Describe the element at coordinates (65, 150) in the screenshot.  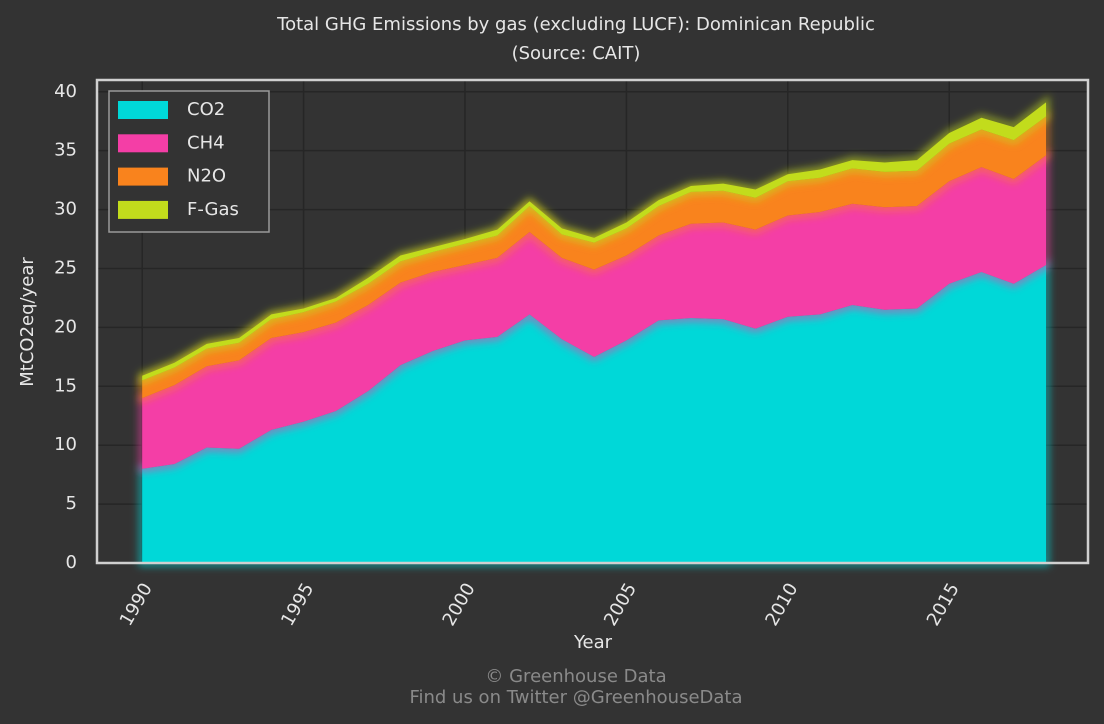
I see `y-tick-label: 35` at that location.